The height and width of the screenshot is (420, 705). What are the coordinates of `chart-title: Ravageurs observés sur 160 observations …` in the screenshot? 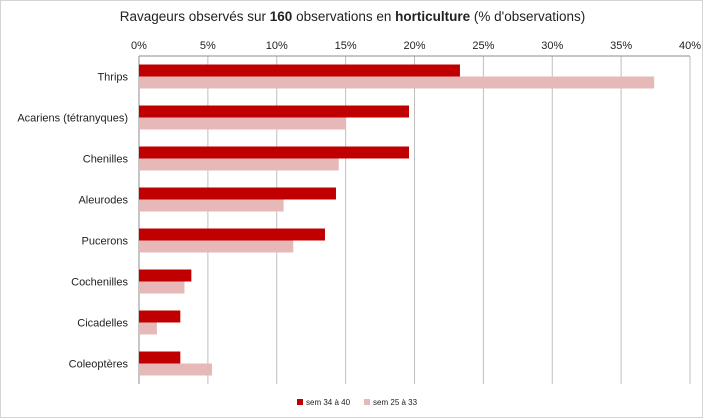 It's located at (352, 16).